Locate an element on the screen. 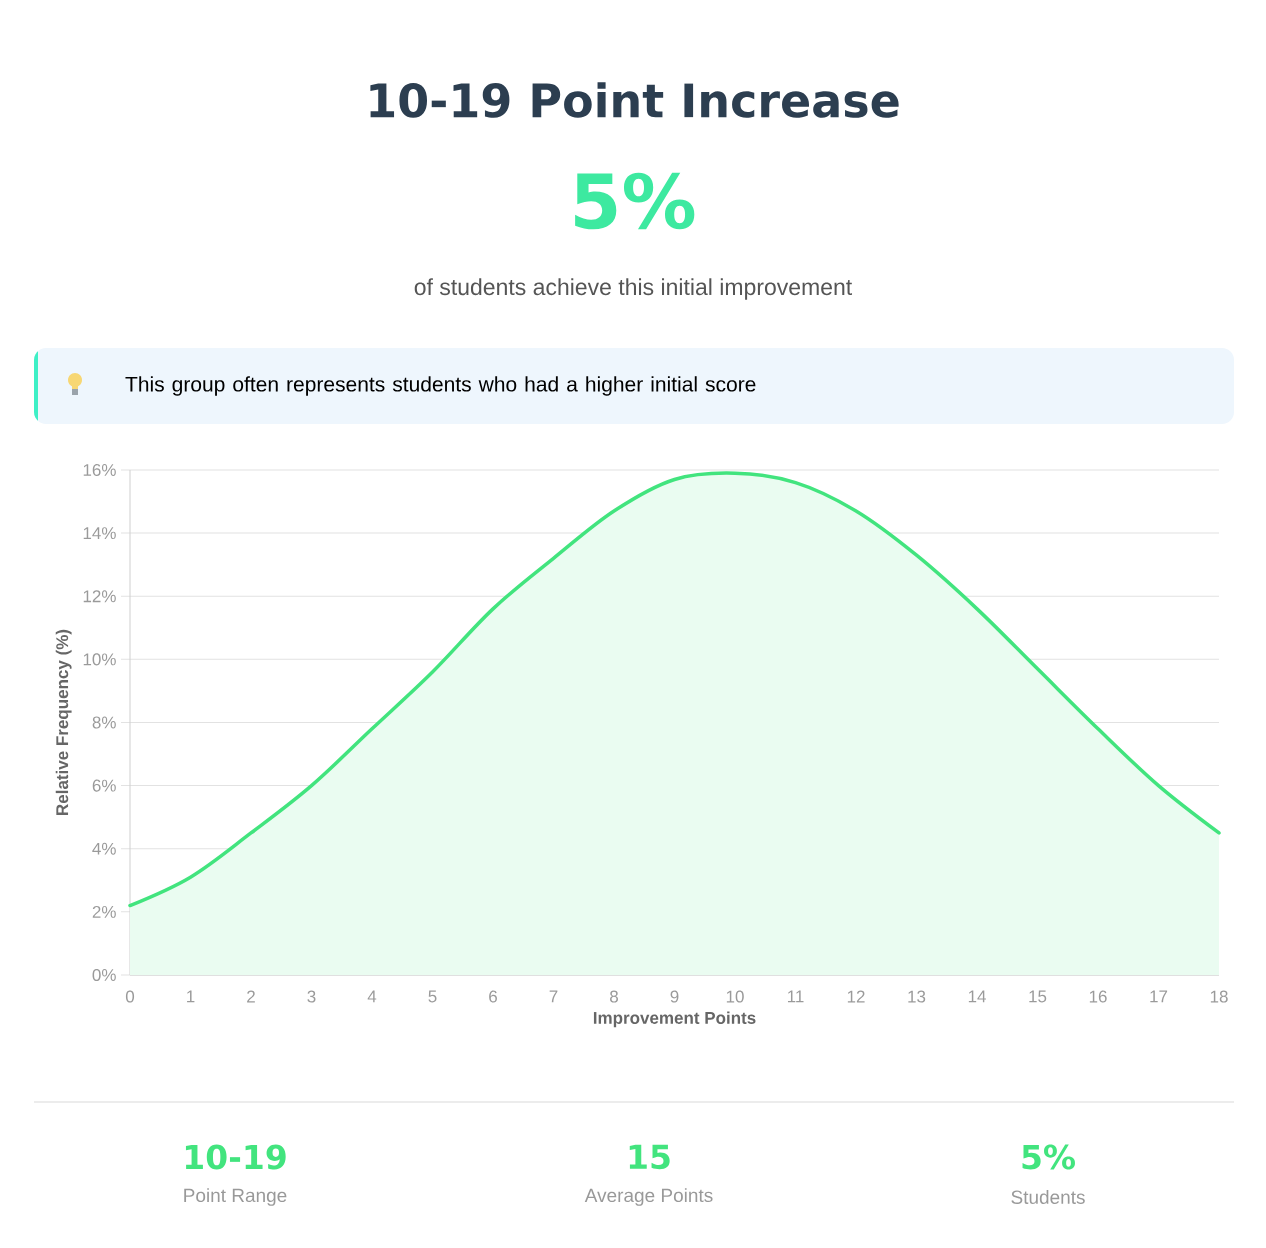 Image resolution: width=1266 pixels, height=1248 pixels. x-tick-label: 0 is located at coordinates (130, 996).